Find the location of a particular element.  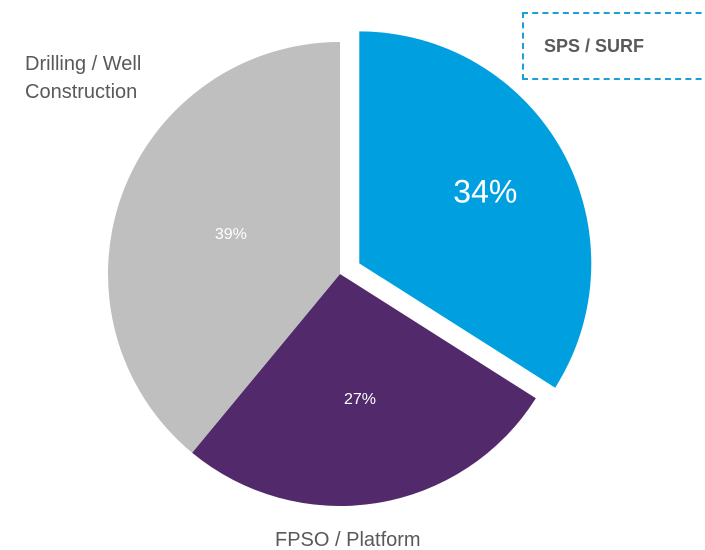

category-label: Drilling / Well Construction is located at coordinates (83, 78).